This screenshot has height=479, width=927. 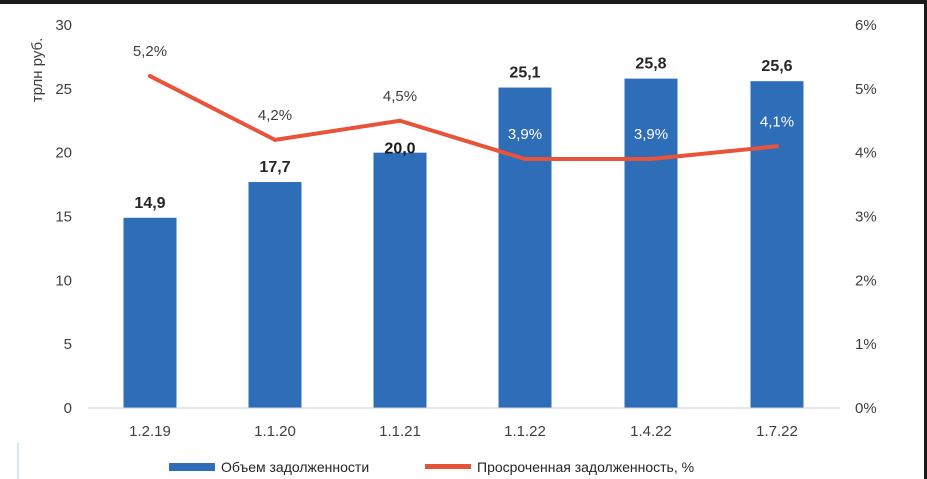 I want to click on legend-swatch-line, so click(x=448, y=466).